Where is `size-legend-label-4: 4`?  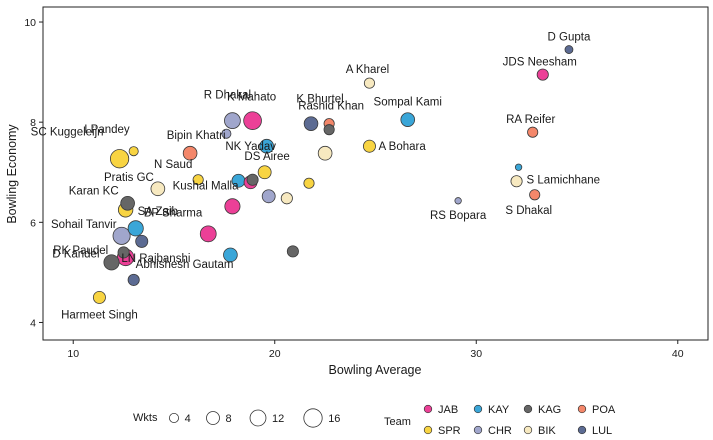
size-legend-label-4: 4 is located at coordinates (188, 419).